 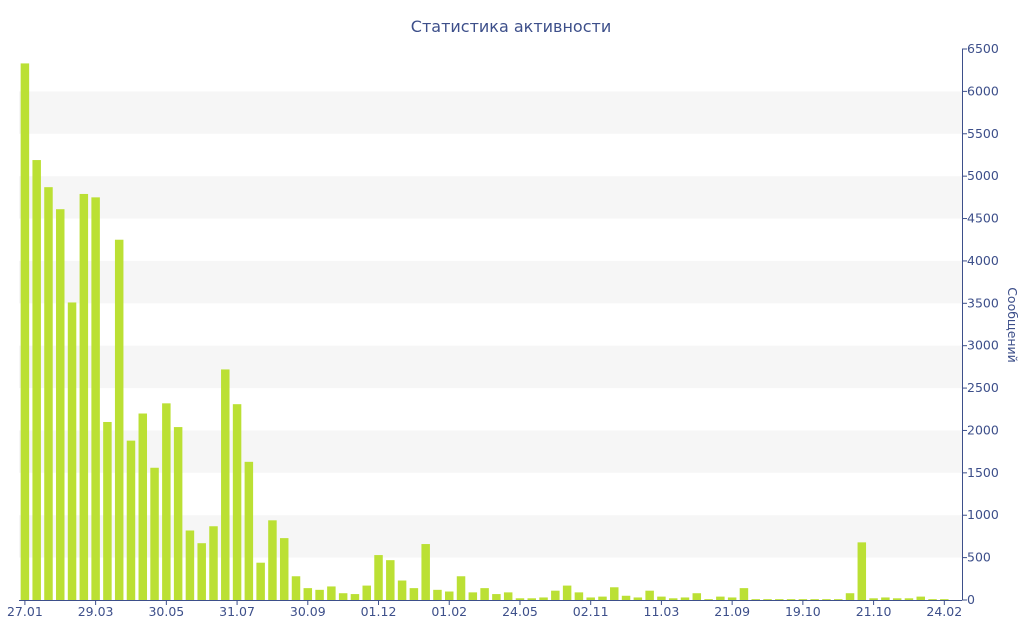 What do you see at coordinates (237, 611) in the screenshot?
I see `x-tick-label: 31.07` at bounding box center [237, 611].